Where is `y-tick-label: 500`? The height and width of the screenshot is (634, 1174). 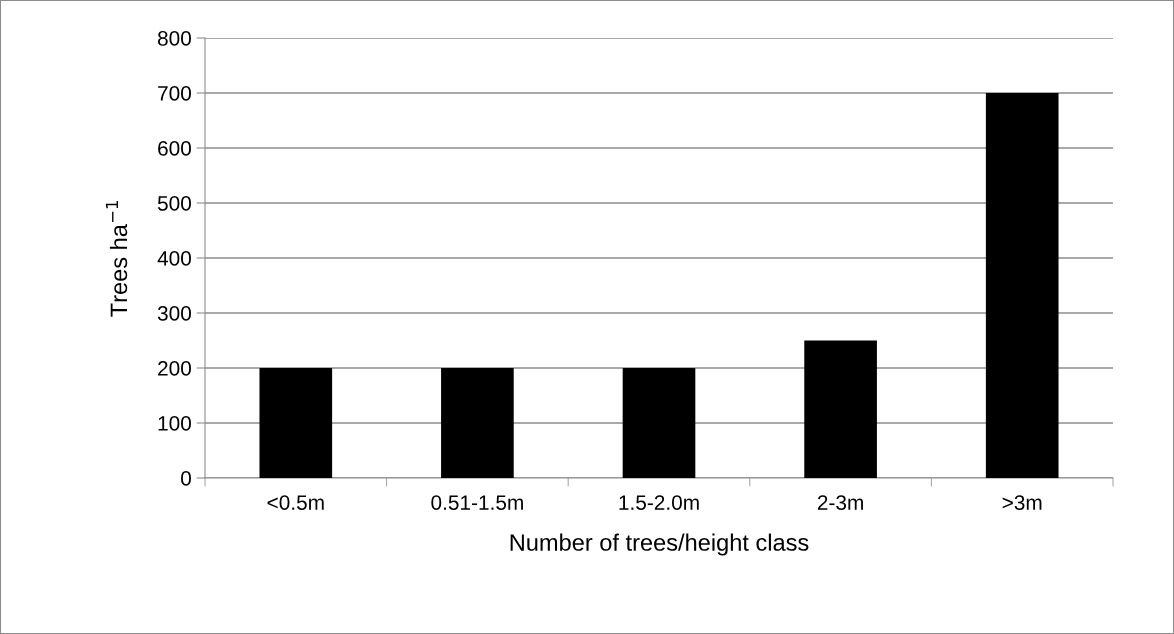
y-tick-label: 500 is located at coordinates (174, 203).